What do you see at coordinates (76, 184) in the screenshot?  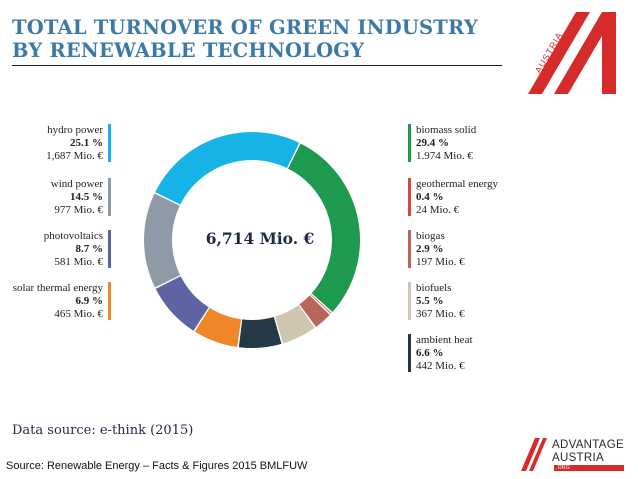 I see `legend-wind-power-name: wind power` at bounding box center [76, 184].